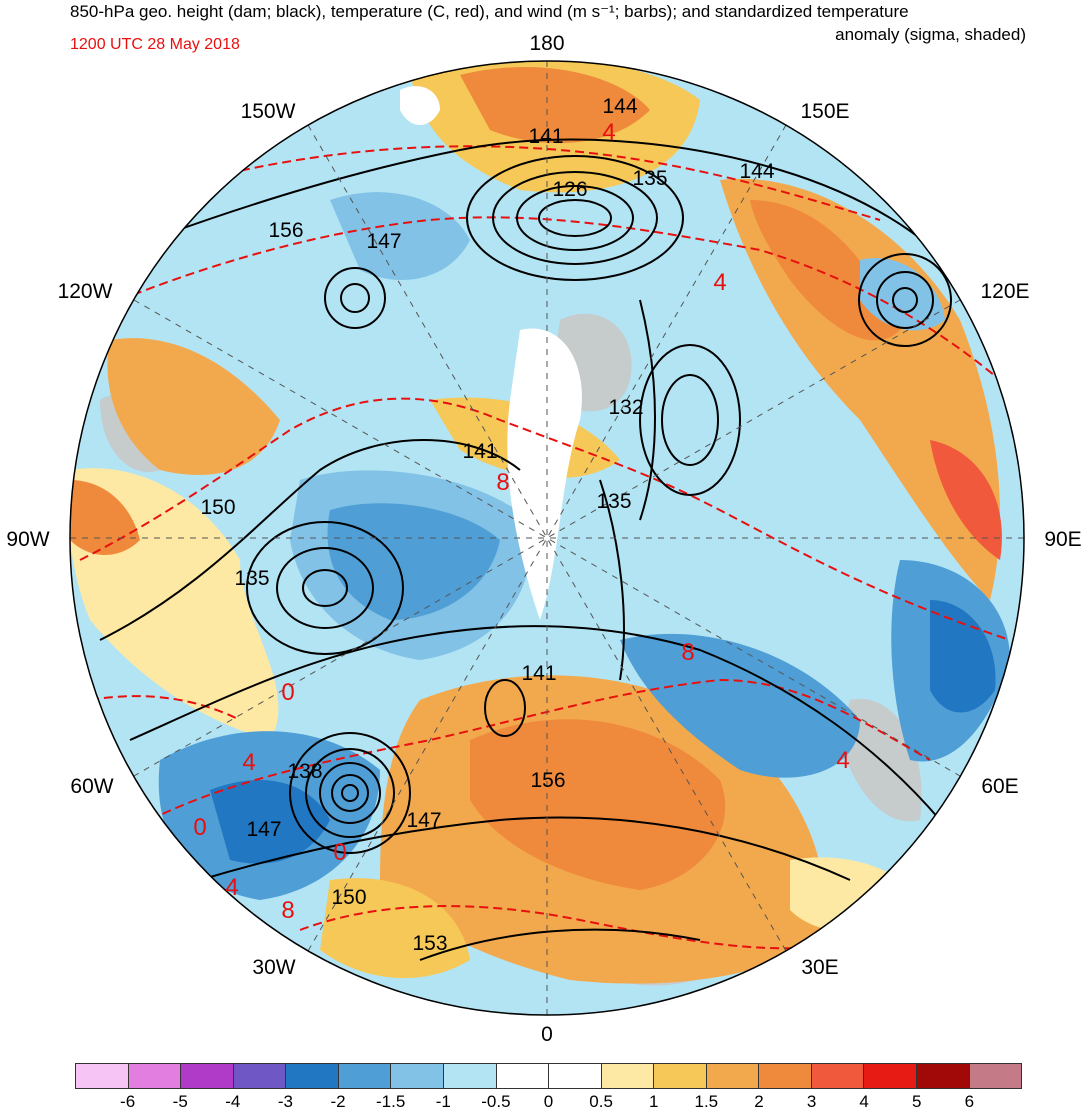 The height and width of the screenshot is (1112, 1088). I want to click on lon-label-30e: 30E, so click(819, 967).